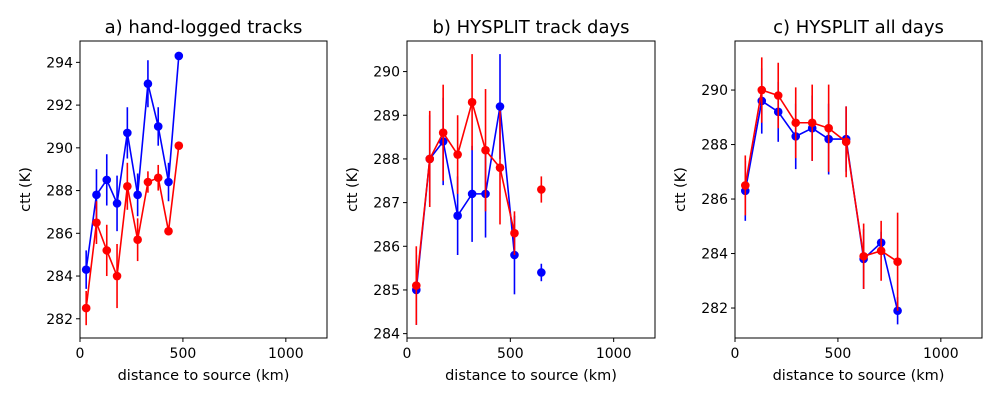  Describe the element at coordinates (858, 27) in the screenshot. I see `panel-title: c) HYSPLIT all days` at that location.